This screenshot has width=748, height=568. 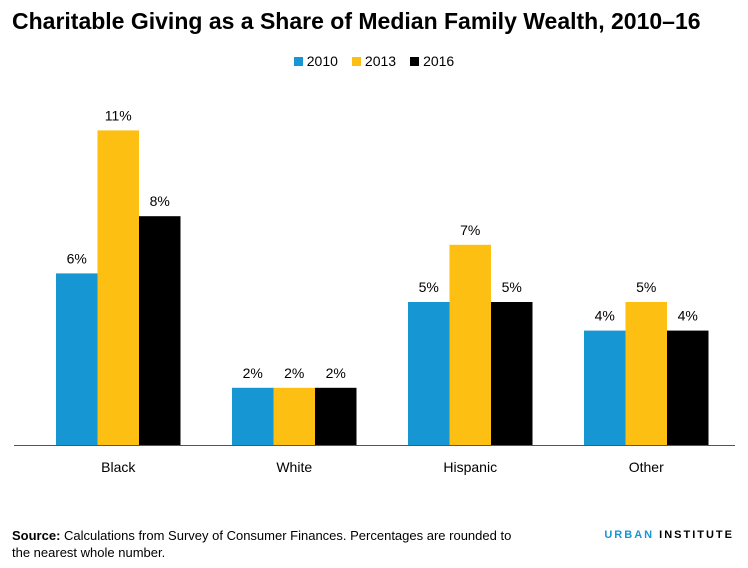 What do you see at coordinates (294, 373) in the screenshot?
I see `data-label-white-2013: 2%` at bounding box center [294, 373].